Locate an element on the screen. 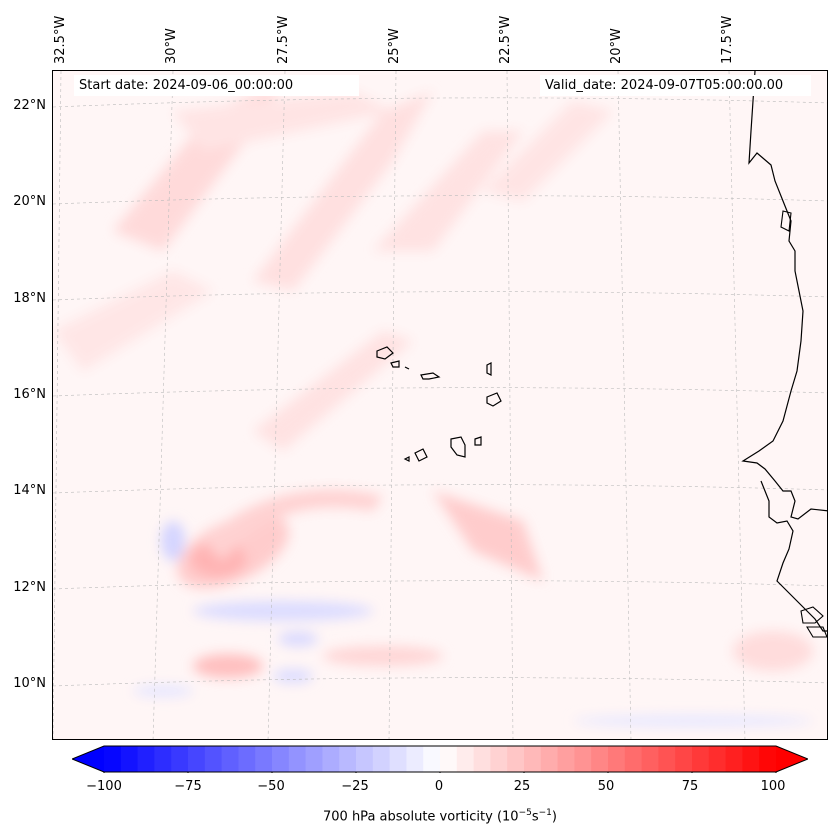  island-santo-antao is located at coordinates (385, 353).